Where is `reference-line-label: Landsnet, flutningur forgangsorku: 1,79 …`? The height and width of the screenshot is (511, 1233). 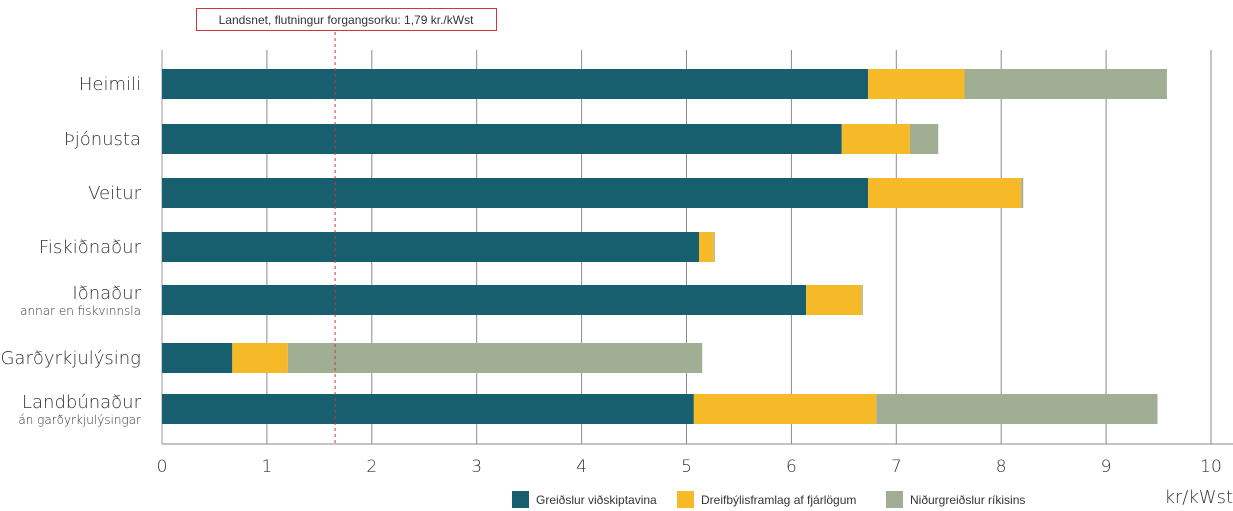 reference-line-label: Landsnet, flutningur forgangsorku: 1,79 … is located at coordinates (346, 20).